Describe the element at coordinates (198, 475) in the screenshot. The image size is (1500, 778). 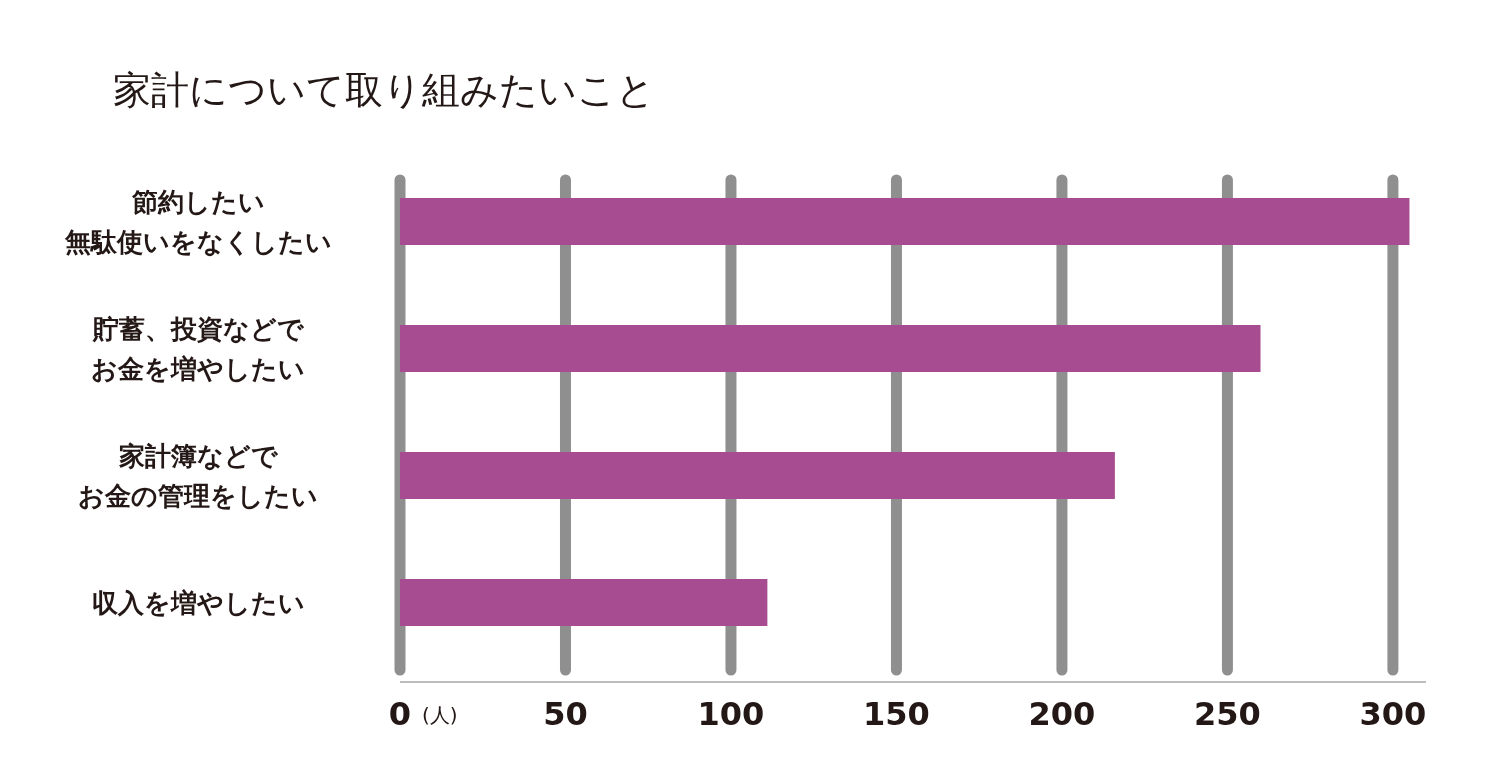
I see `y-tick-label: 家計簿などでお金の管理をしたい` at that location.